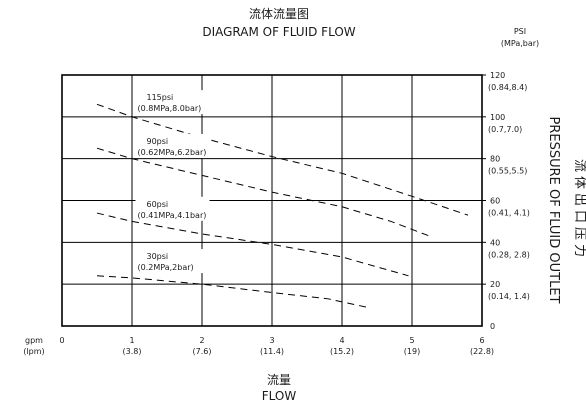 The image size is (586, 411). What do you see at coordinates (279, 396) in the screenshot?
I see `x-axis-title: FLOW` at bounding box center [279, 396].